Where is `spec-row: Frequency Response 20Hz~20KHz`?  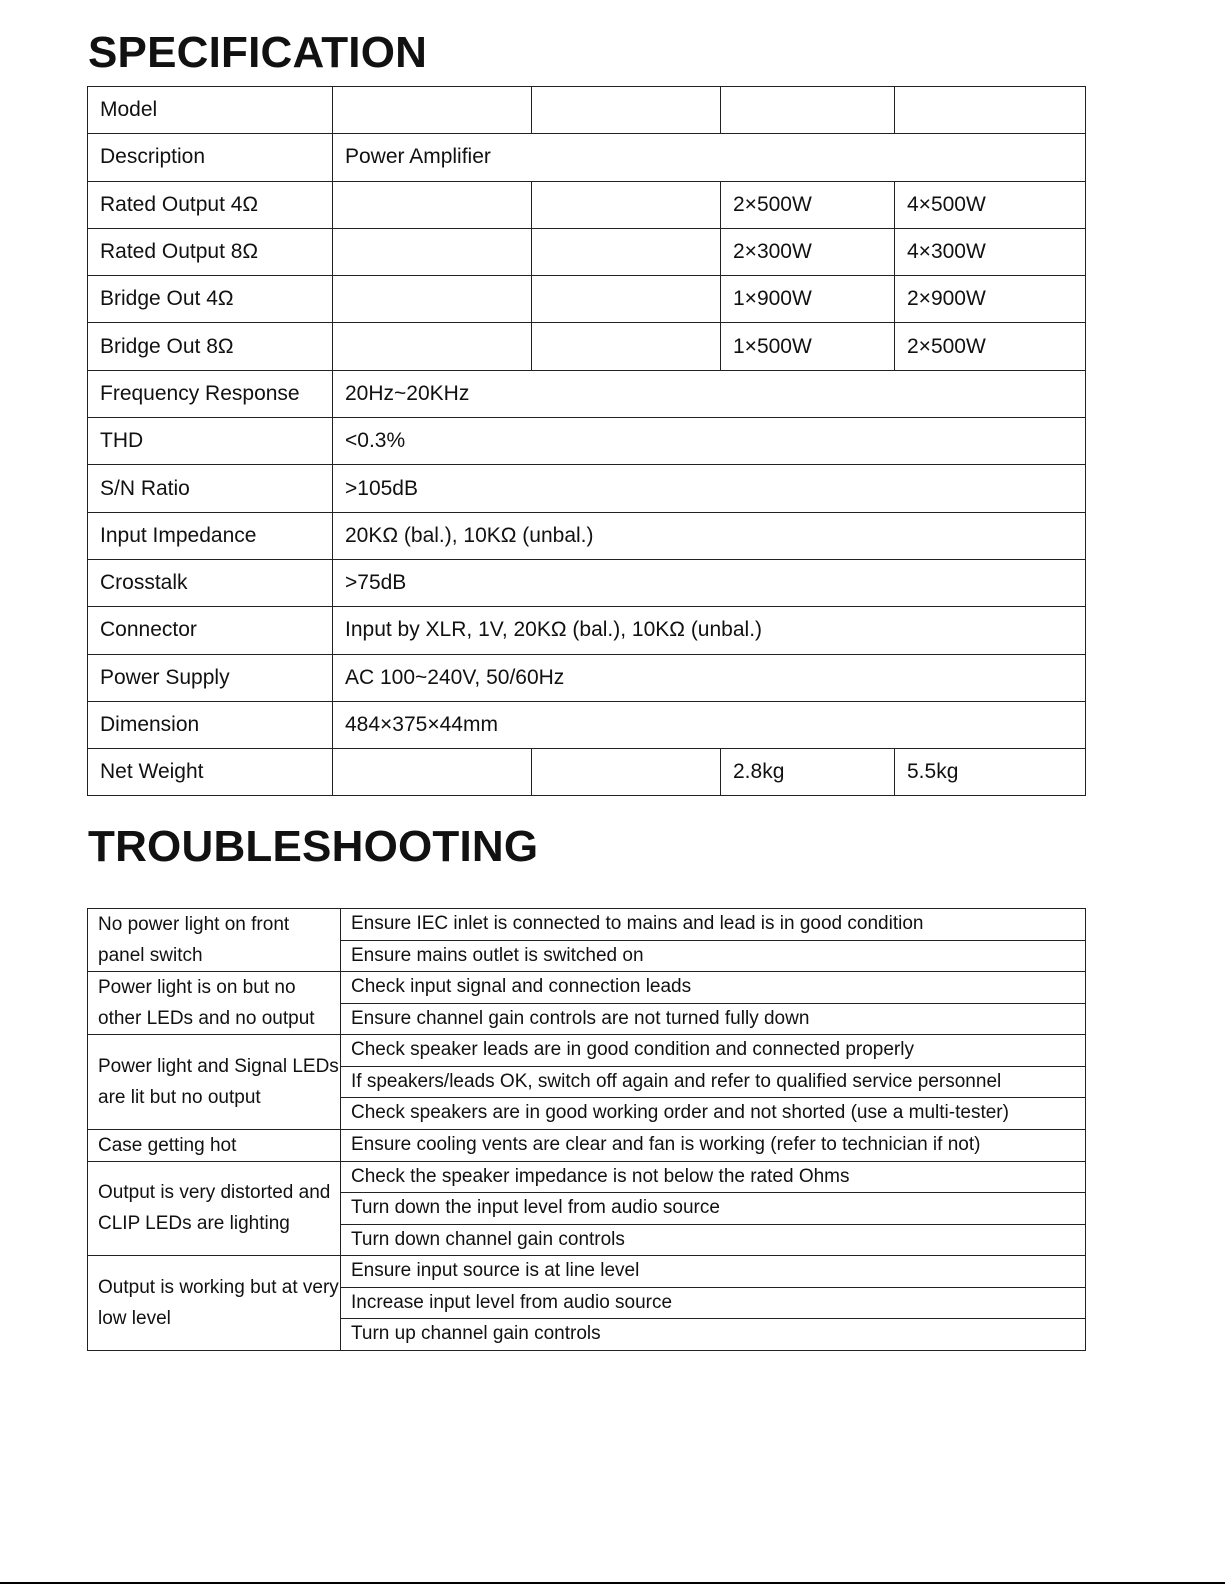 spec-row: Frequency Response 20Hz~20KHz is located at coordinates (586, 394).